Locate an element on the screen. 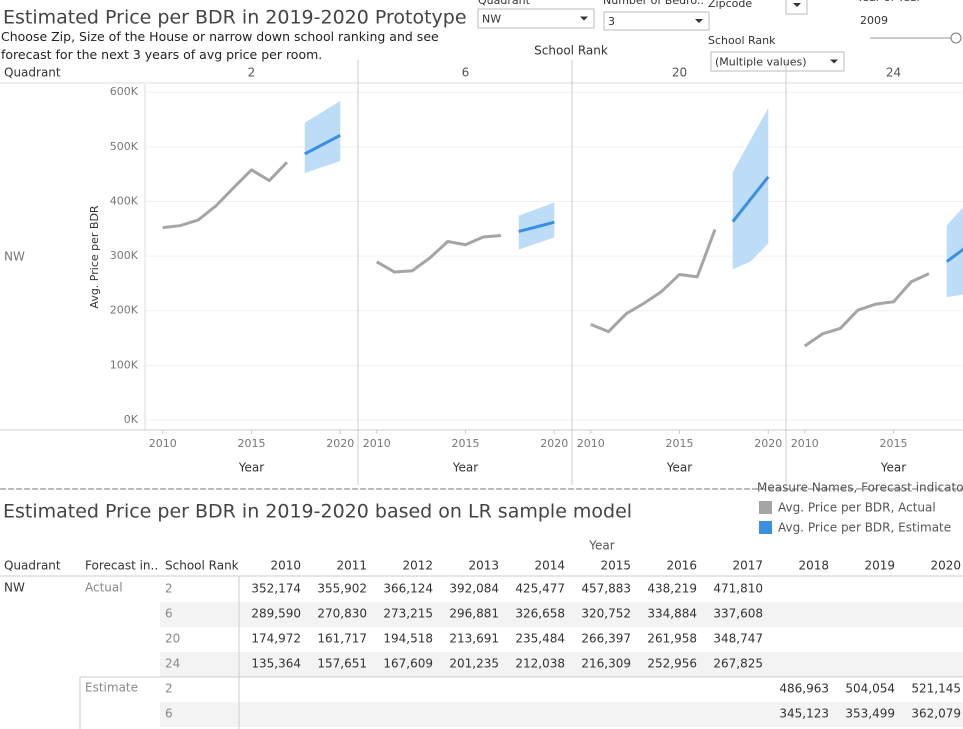 The image size is (963, 729). y-tick-label: 400K is located at coordinates (124, 200).